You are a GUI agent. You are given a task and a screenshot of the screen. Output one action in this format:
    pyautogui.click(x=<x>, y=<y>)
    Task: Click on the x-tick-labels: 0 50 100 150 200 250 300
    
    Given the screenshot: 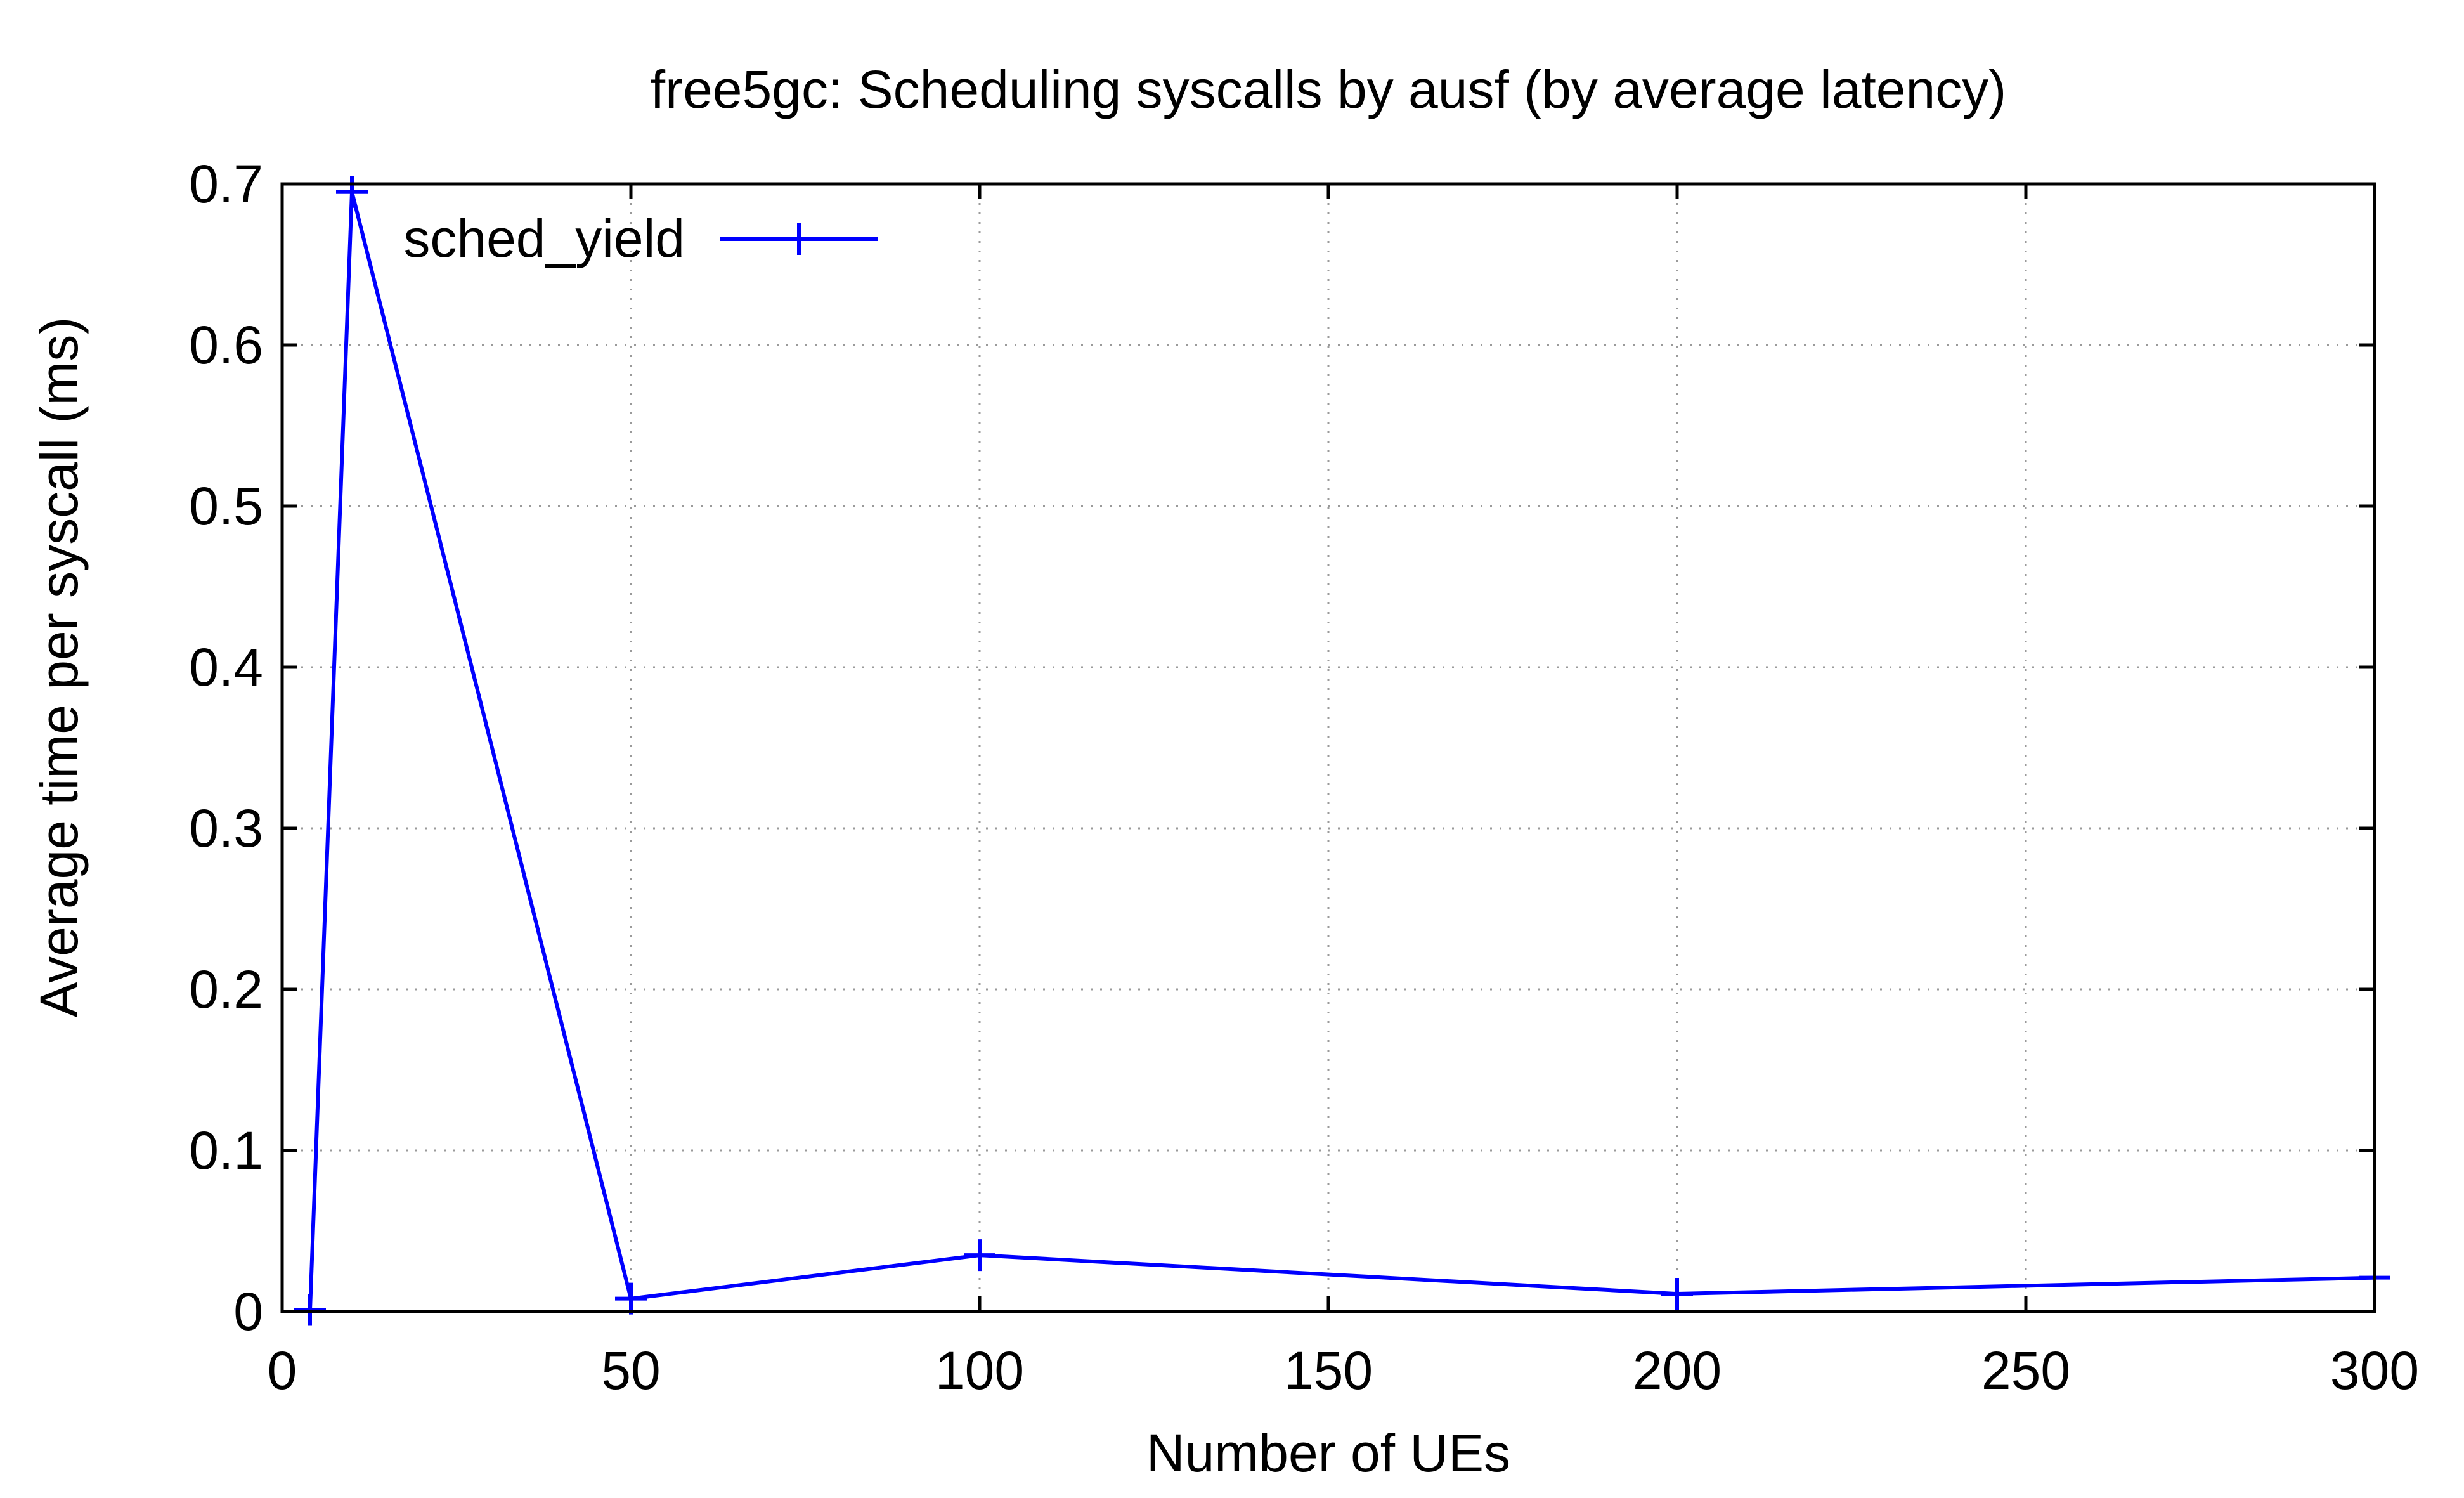 What is the action you would take?
    pyautogui.click(x=1343, y=1370)
    